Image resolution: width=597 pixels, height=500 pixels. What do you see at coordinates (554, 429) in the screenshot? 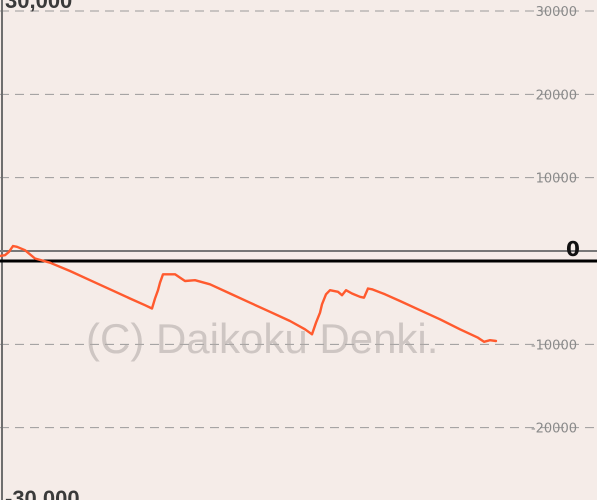
I see `y-tick-label: -20000` at bounding box center [554, 429].